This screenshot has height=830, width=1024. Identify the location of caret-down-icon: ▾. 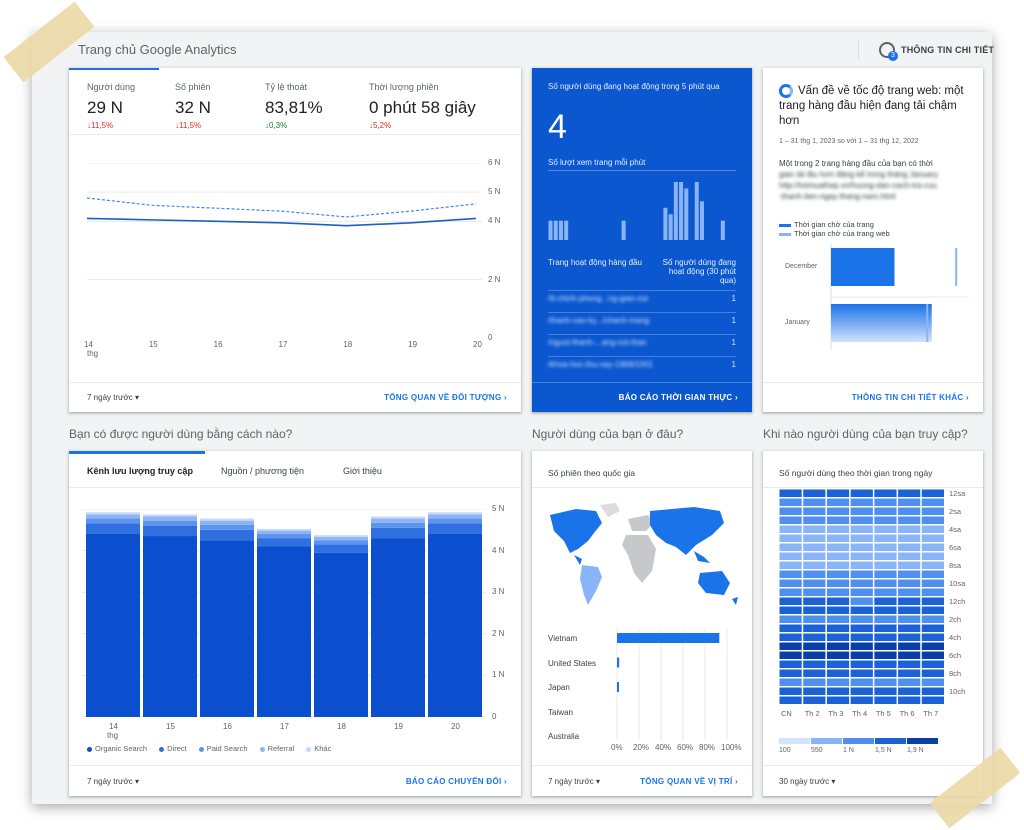
(597, 781).